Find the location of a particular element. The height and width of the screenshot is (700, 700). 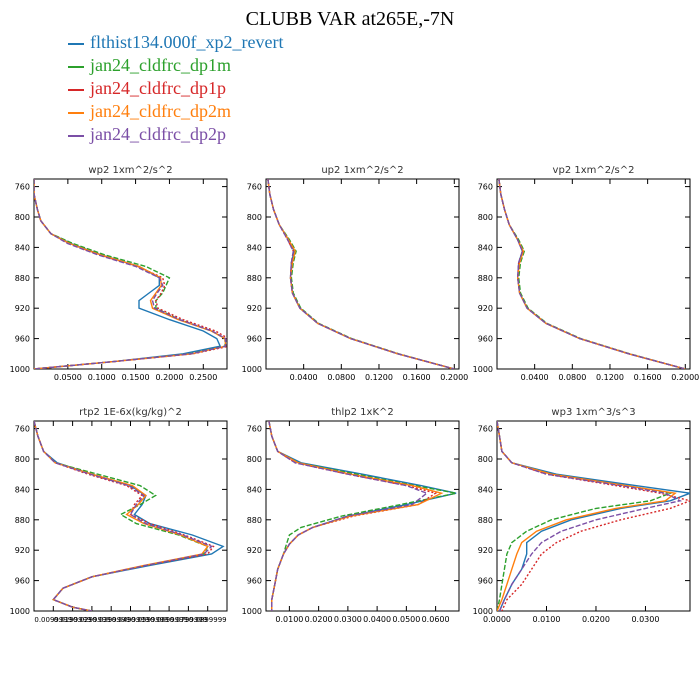

panel-title: up2 1xm^2/s^2 is located at coordinates (362, 170).